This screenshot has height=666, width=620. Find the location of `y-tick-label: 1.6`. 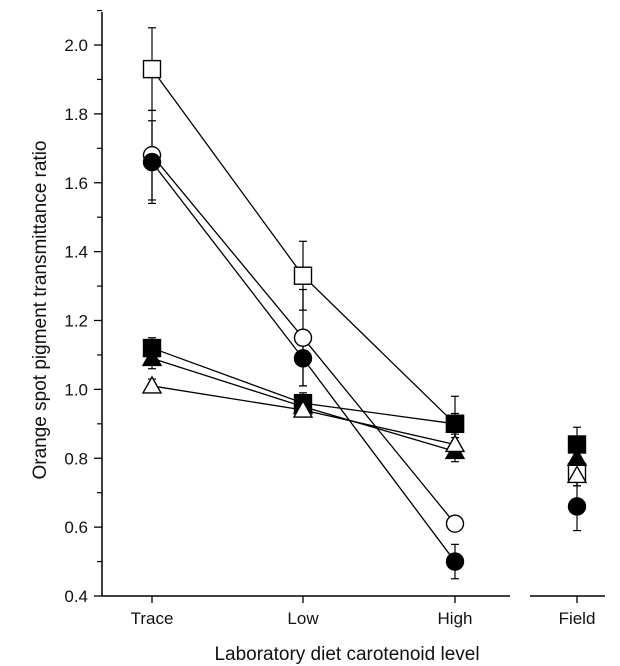

y-tick-label: 1.6 is located at coordinates (76, 183).